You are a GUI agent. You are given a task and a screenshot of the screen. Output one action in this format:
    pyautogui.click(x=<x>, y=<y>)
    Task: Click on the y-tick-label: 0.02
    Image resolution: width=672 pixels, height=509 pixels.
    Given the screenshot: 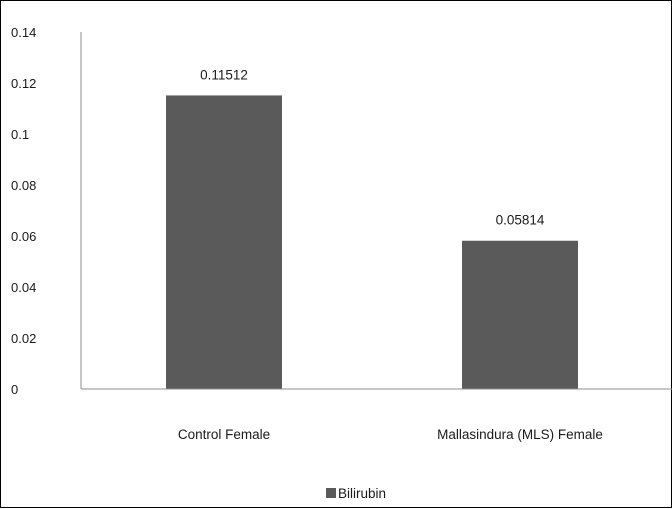 What is the action you would take?
    pyautogui.click(x=23, y=338)
    